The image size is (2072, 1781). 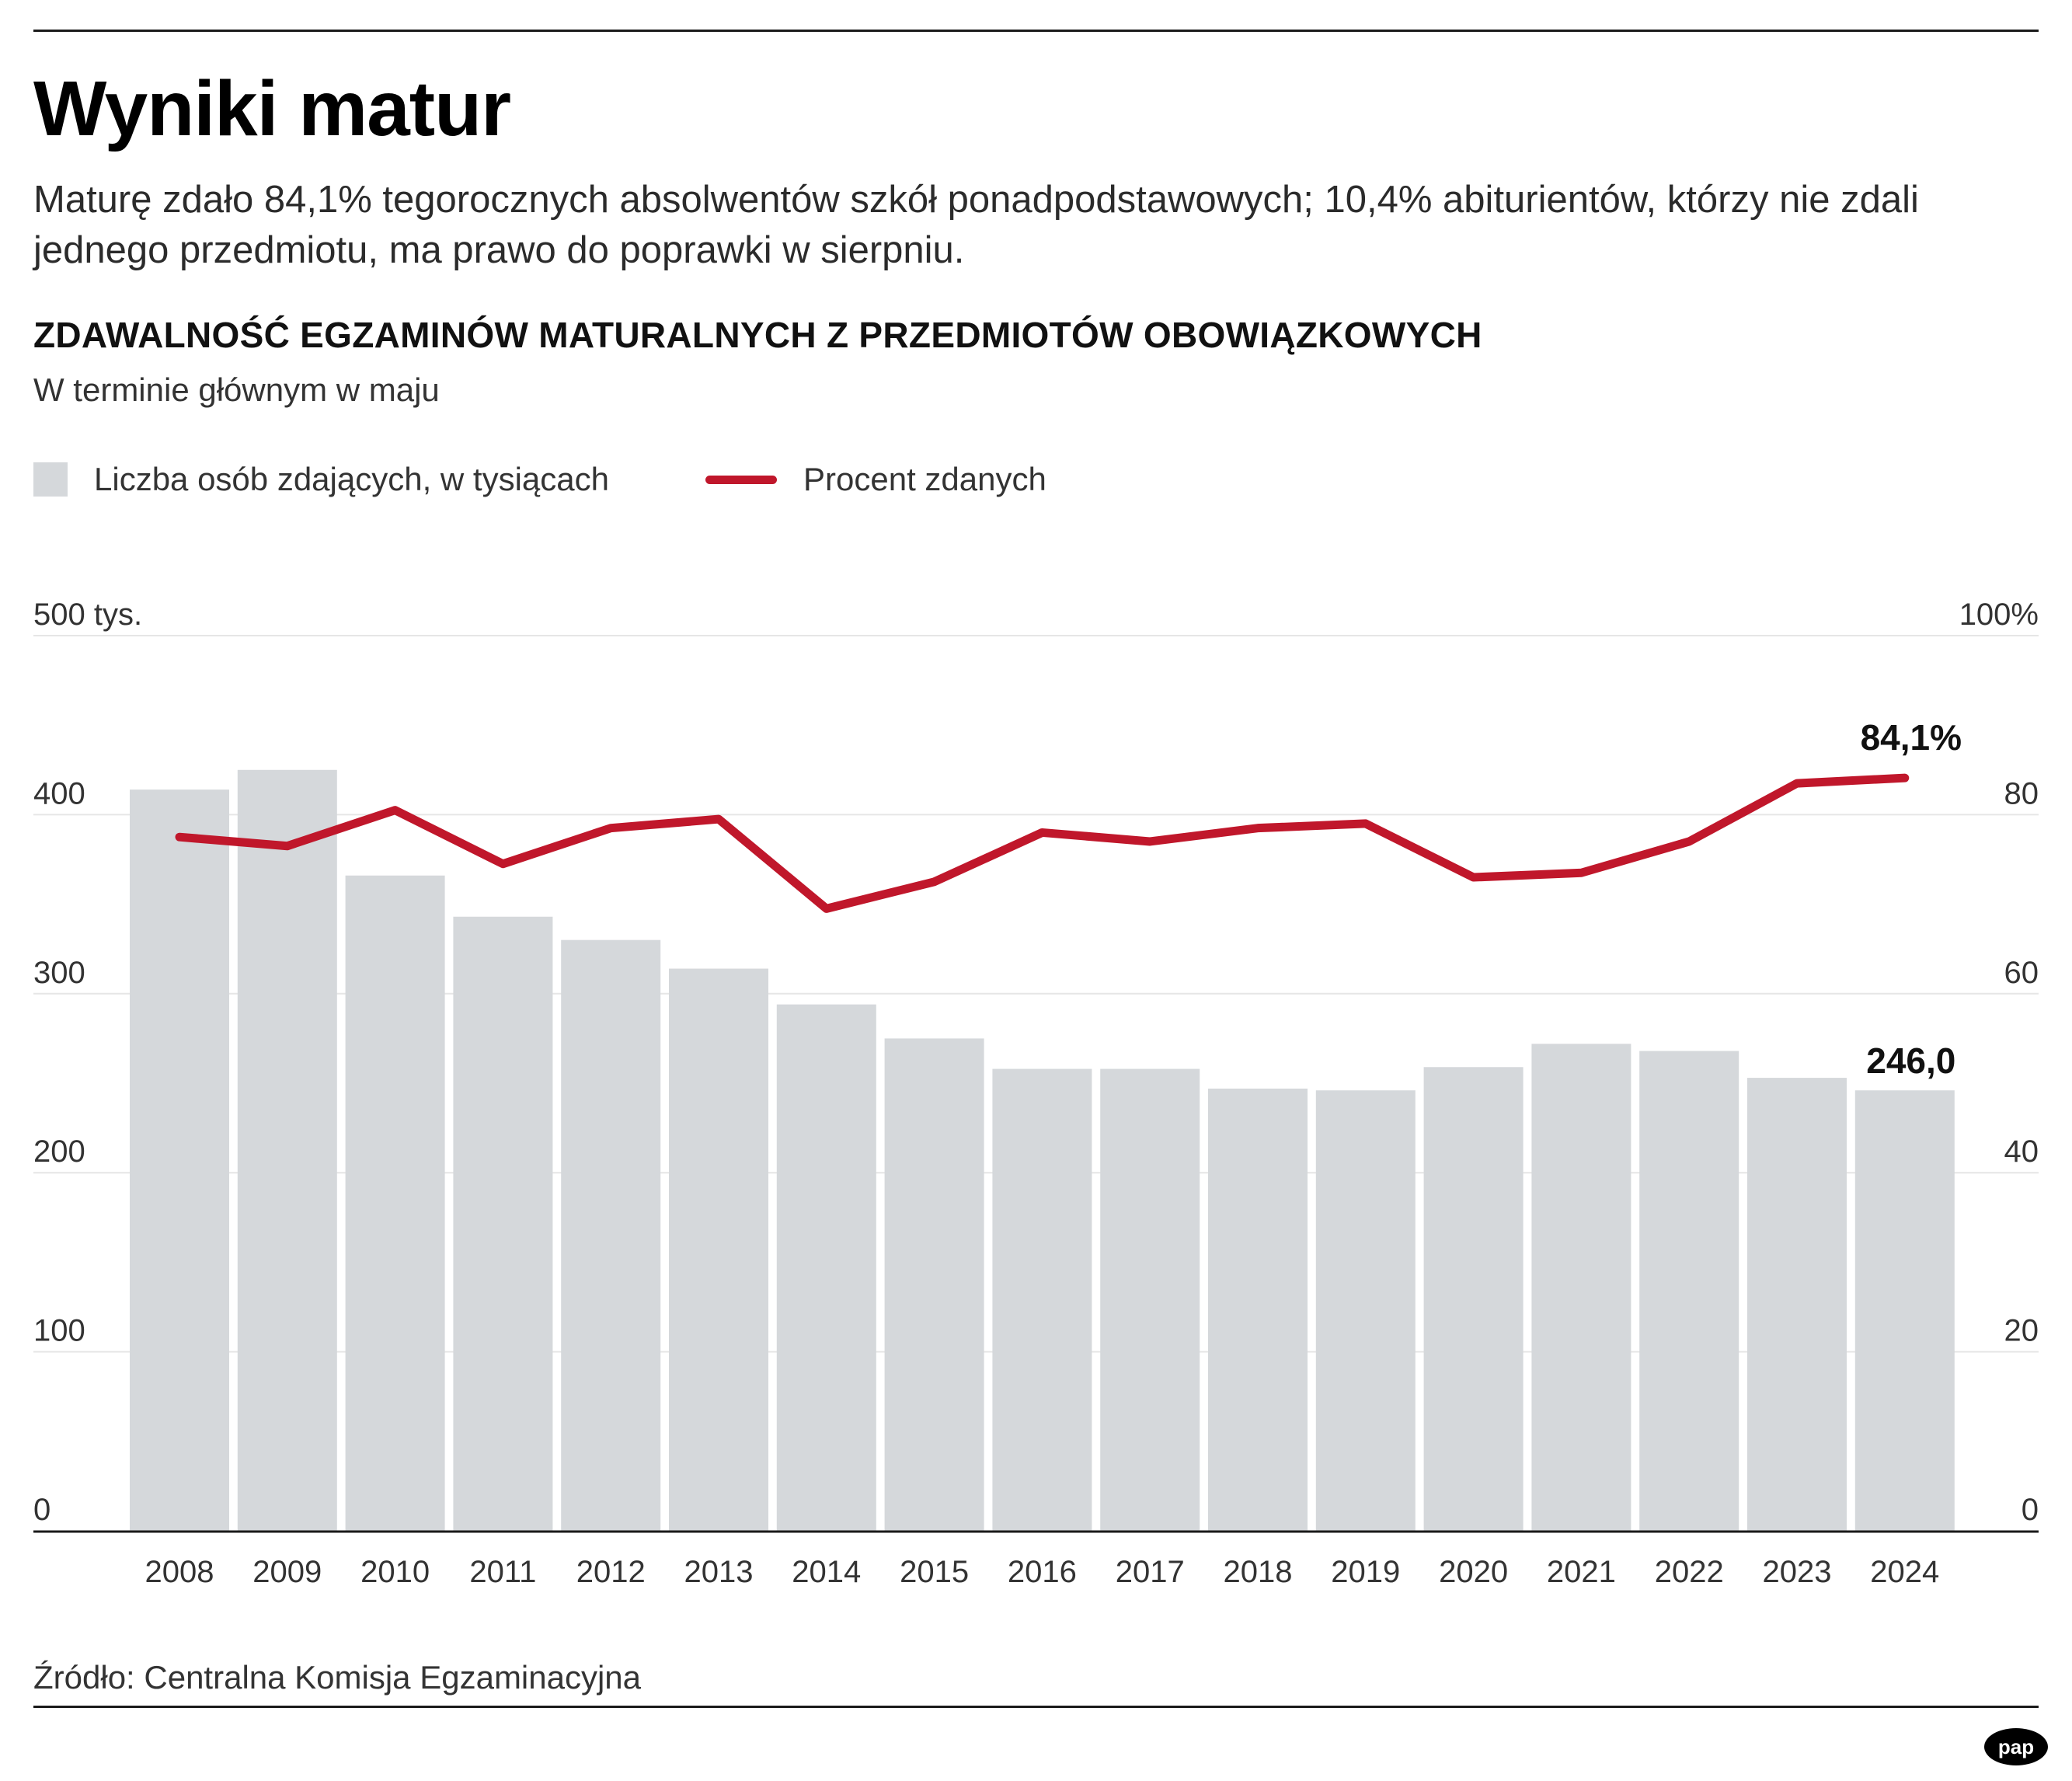 I want to click on y-right-tick-label: 20, so click(x=2021, y=1331).